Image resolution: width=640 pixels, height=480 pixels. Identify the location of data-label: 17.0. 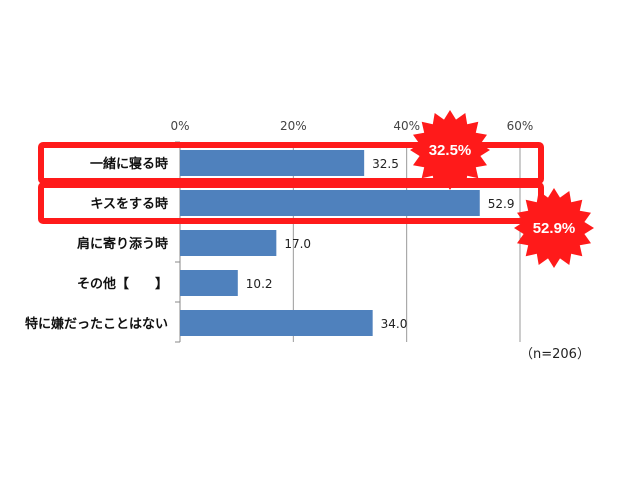
(297, 244).